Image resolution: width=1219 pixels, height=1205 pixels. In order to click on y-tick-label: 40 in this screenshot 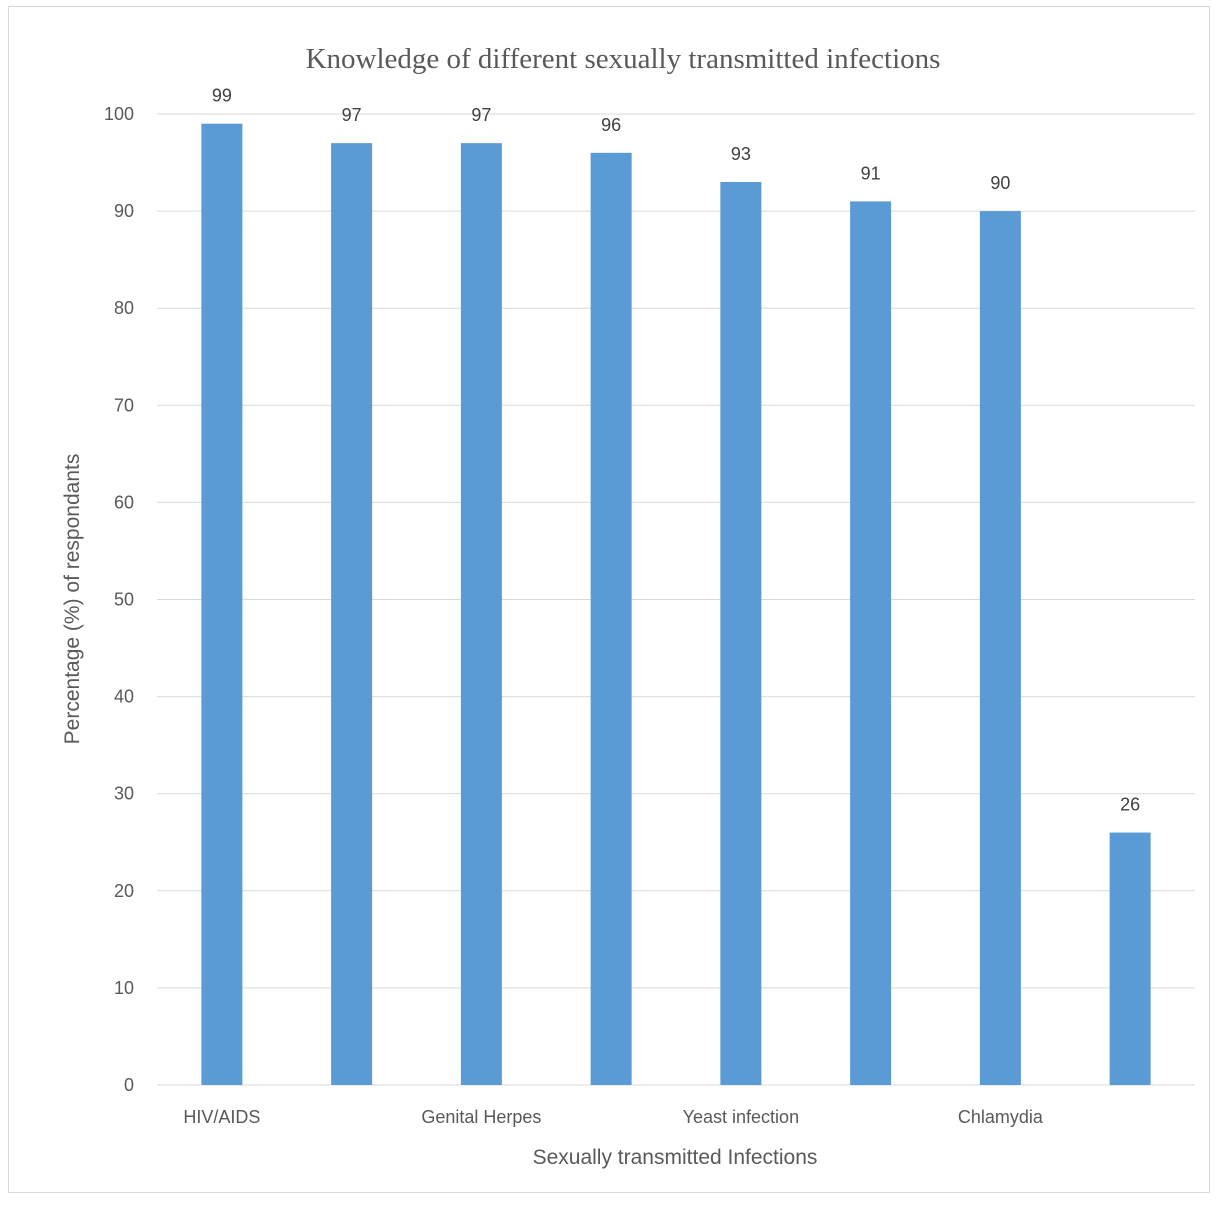, I will do `click(124, 697)`.